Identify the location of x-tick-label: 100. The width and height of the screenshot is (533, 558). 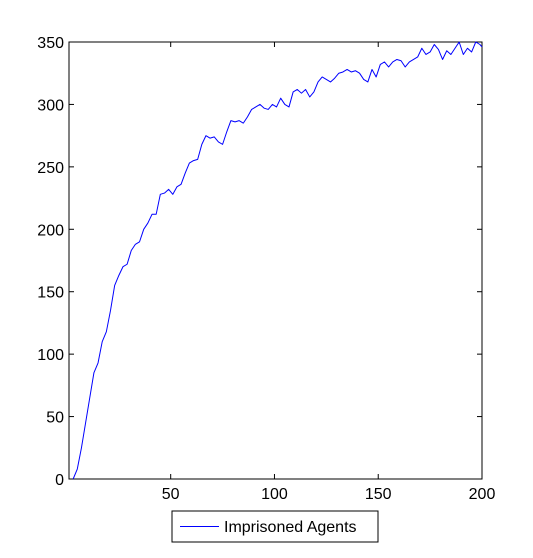
(274, 494).